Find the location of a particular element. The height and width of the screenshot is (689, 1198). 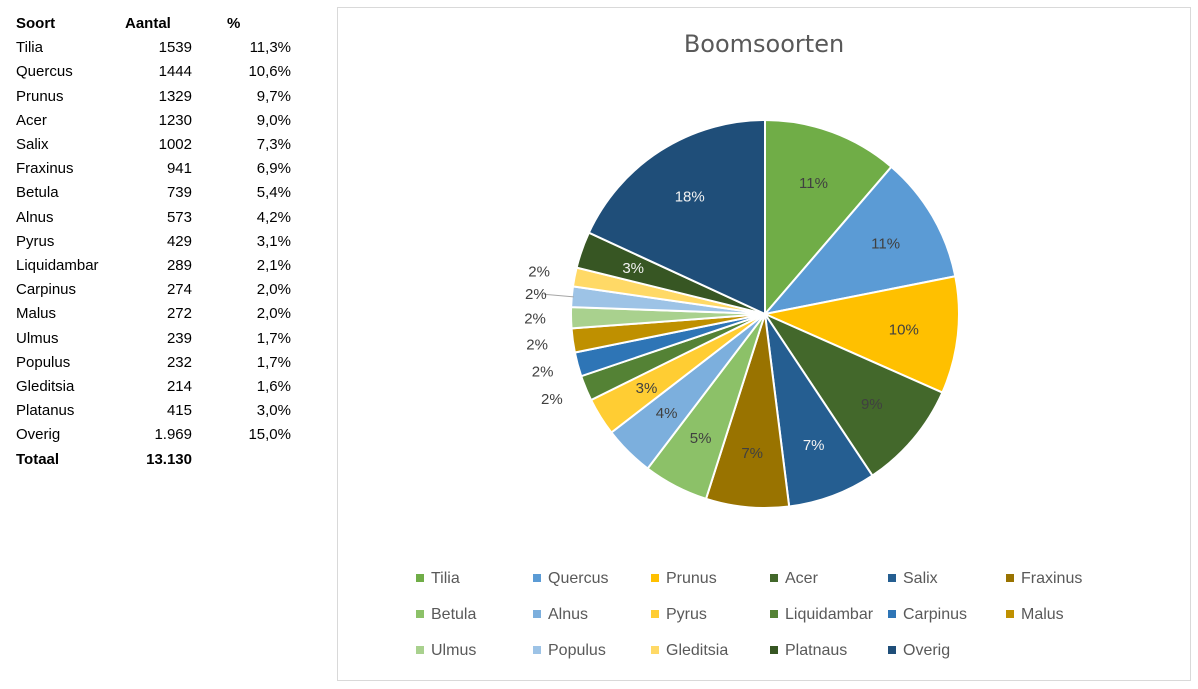

table-row: Salix 1002 7,3% is located at coordinates (153, 145).